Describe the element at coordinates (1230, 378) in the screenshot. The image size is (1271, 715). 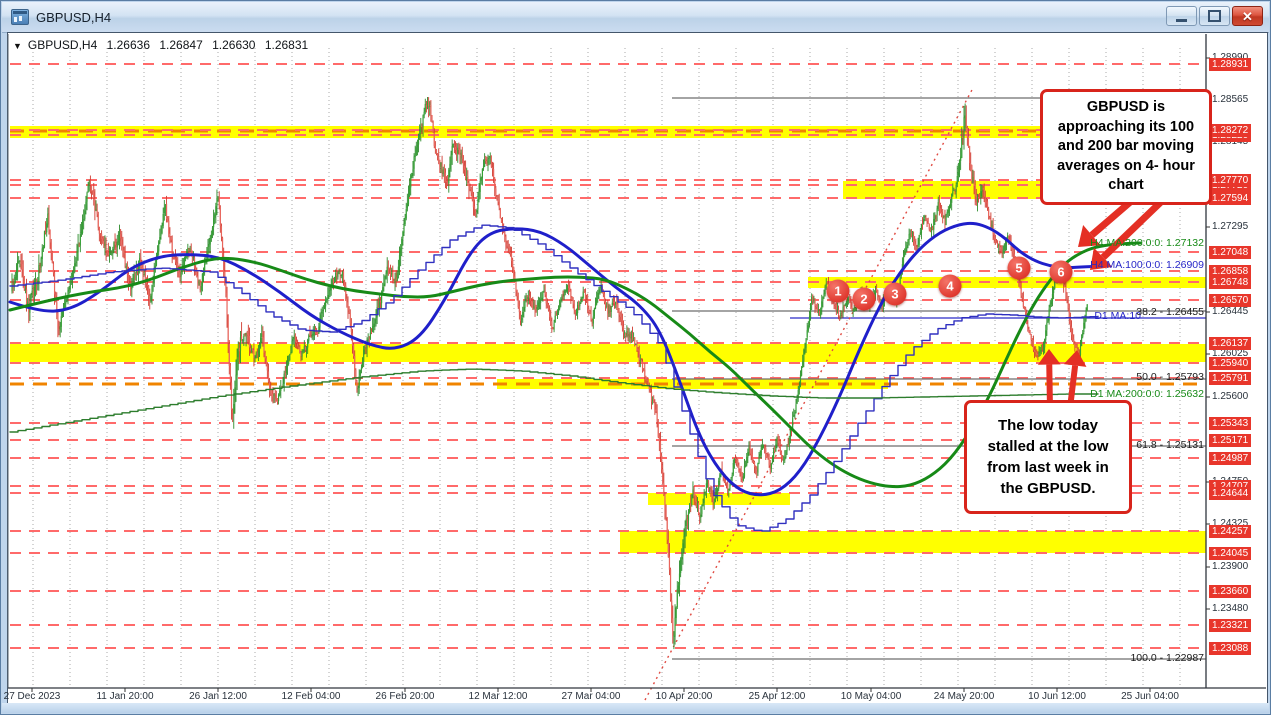
I see `price-level-flag: 1.25791` at that location.